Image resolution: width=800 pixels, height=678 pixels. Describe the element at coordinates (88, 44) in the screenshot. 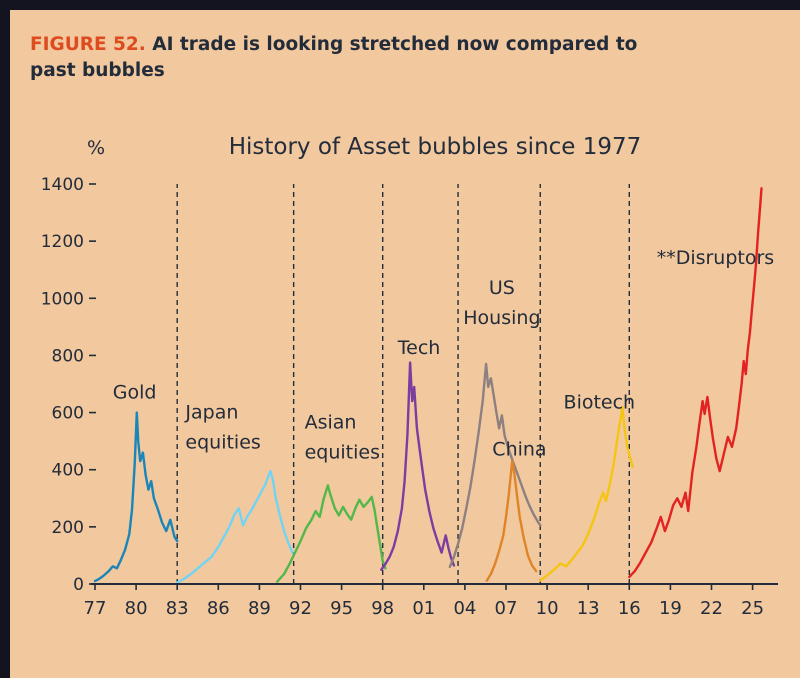

I see `figure-number-label: FIGURE 52.` at that location.